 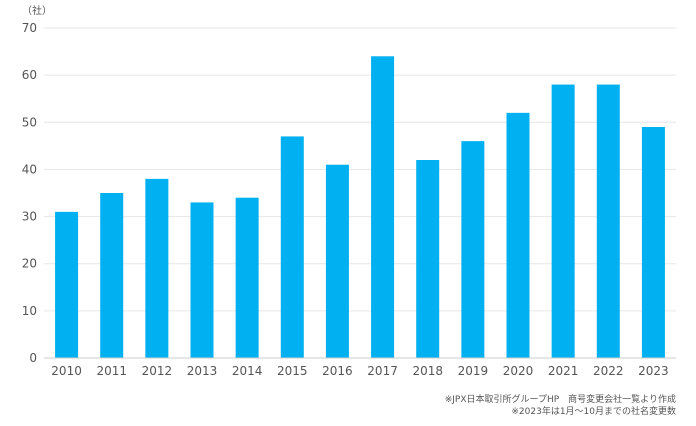 I want to click on source-note: ※JPX日本取引所グループHP 商号変更会社一覧より作成, so click(x=560, y=399).